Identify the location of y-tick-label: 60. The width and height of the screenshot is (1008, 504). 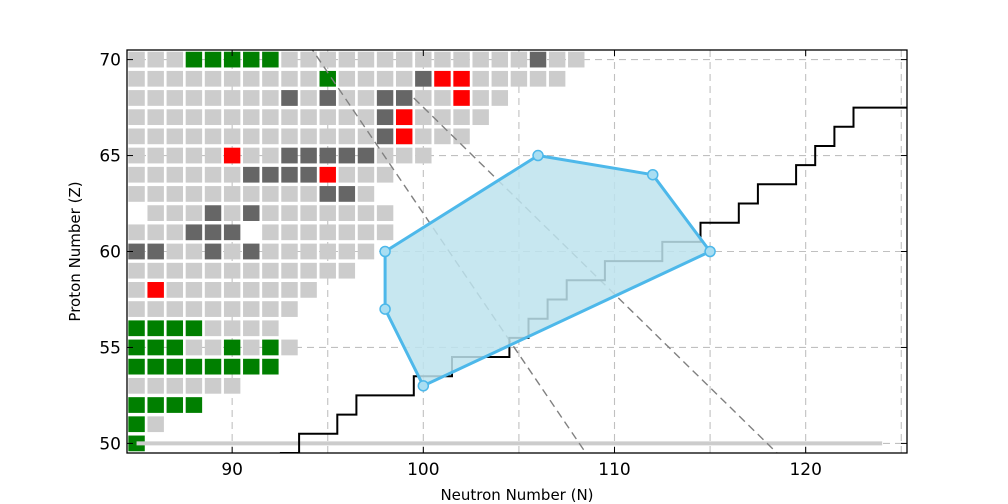
(110, 253).